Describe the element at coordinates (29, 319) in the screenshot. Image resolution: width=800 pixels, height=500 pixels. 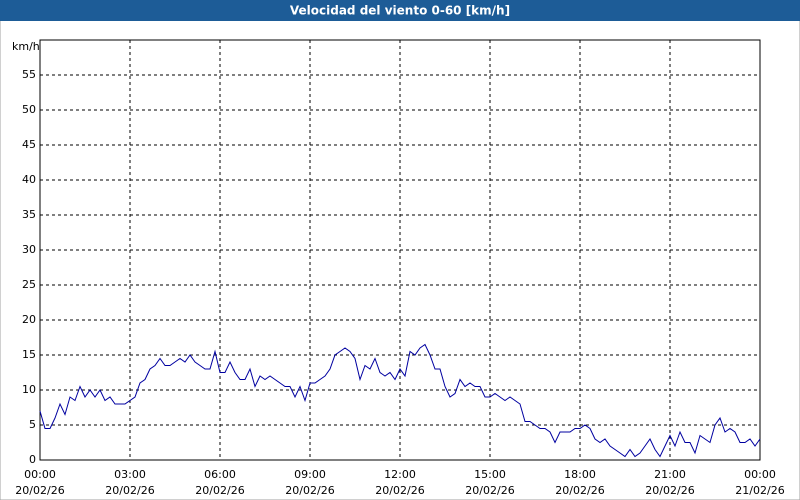
I see `y-tick-label: 20` at that location.